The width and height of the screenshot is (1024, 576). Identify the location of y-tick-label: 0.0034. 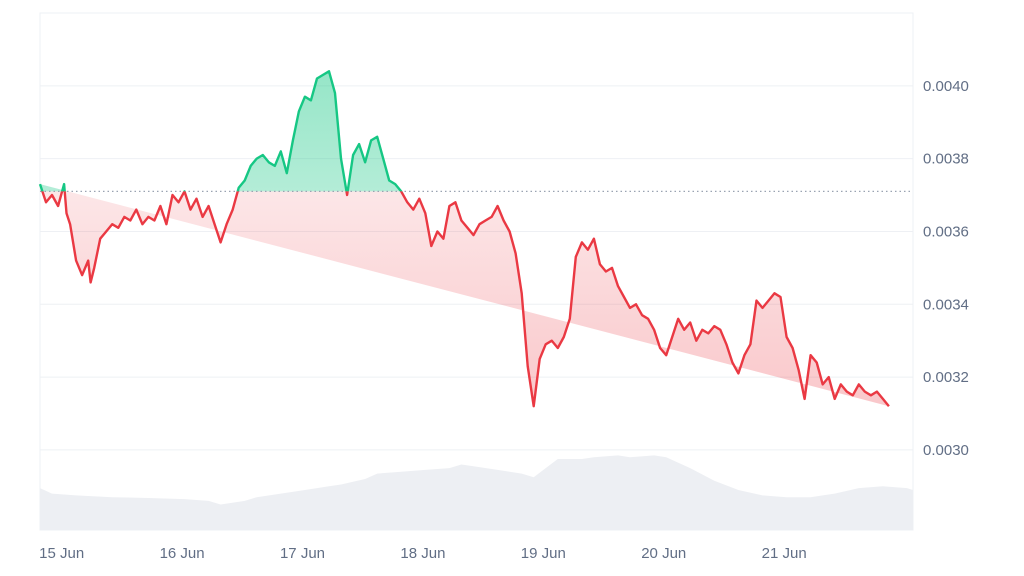
(946, 304).